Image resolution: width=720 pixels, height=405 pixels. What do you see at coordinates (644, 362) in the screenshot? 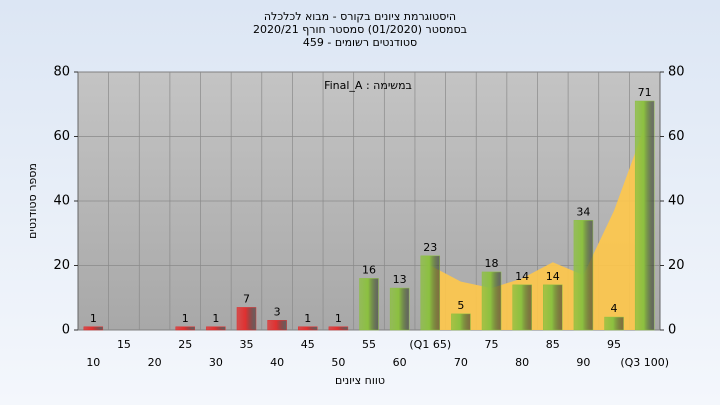
I see `x-tick-label: (Q3 100)` at bounding box center [644, 362].